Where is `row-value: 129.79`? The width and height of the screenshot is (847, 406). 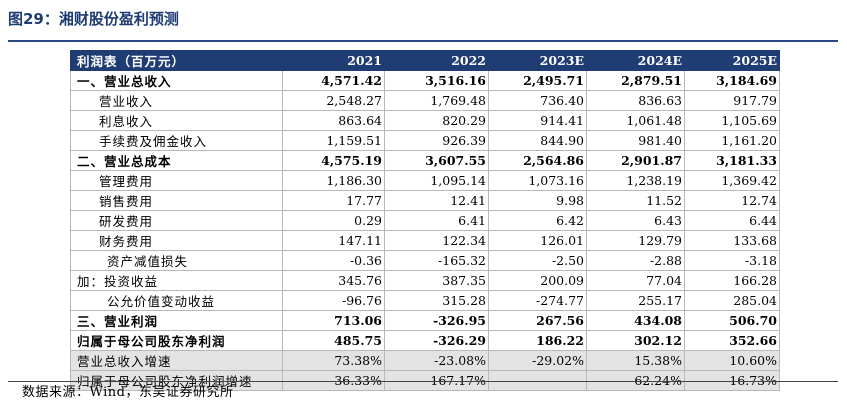 row-value: 129.79 is located at coordinates (635, 240).